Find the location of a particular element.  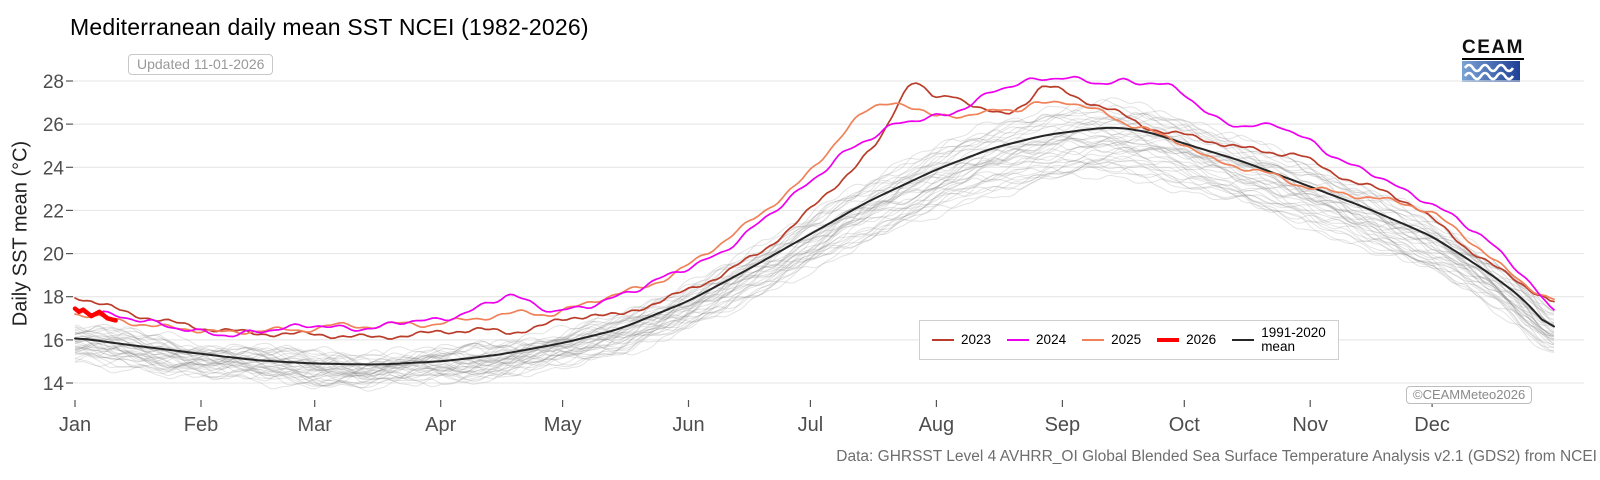

y-tick-label: 24 is located at coordinates (54, 168).